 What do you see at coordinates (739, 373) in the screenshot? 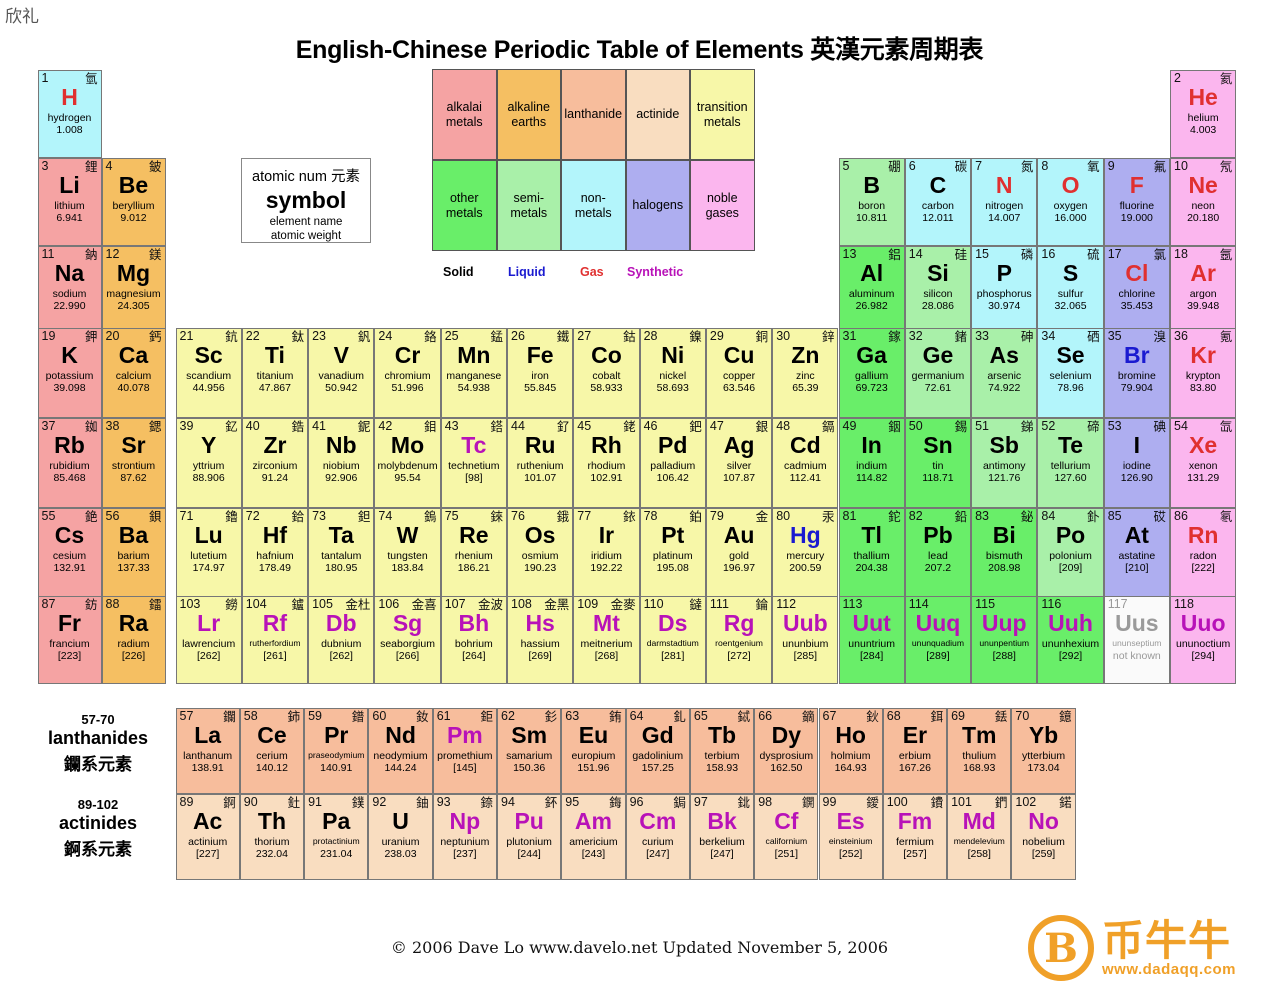
I see `element-cell-cu: 29 銅 Cu copper 63.546` at bounding box center [739, 373].